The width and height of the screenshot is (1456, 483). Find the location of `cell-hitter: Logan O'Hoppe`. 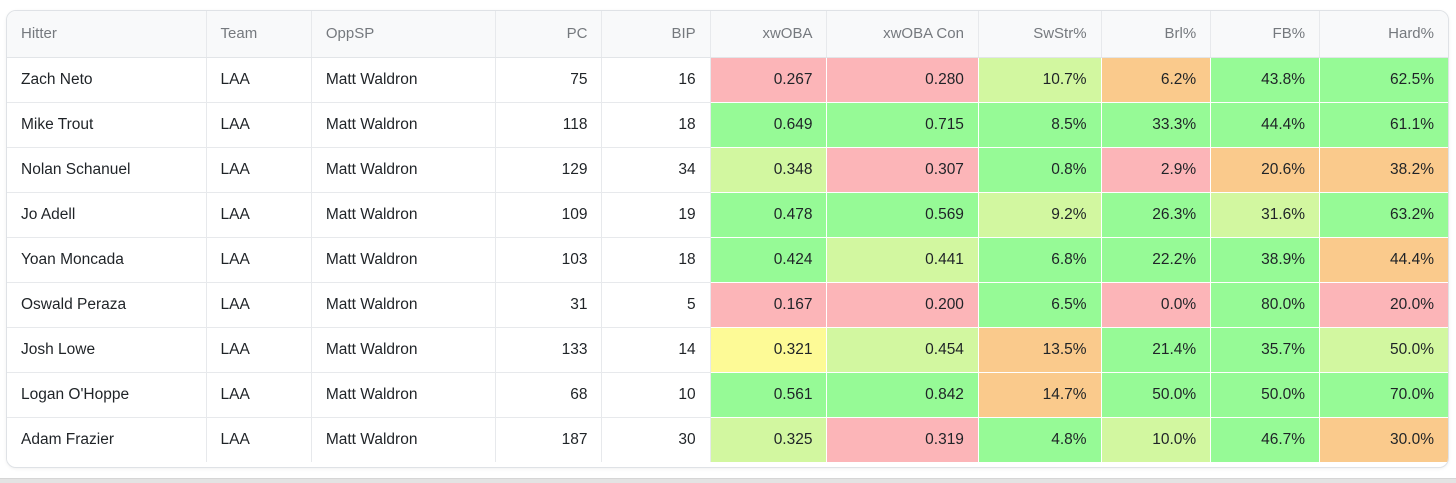

cell-hitter: Logan O'Hoppe is located at coordinates (107, 395).